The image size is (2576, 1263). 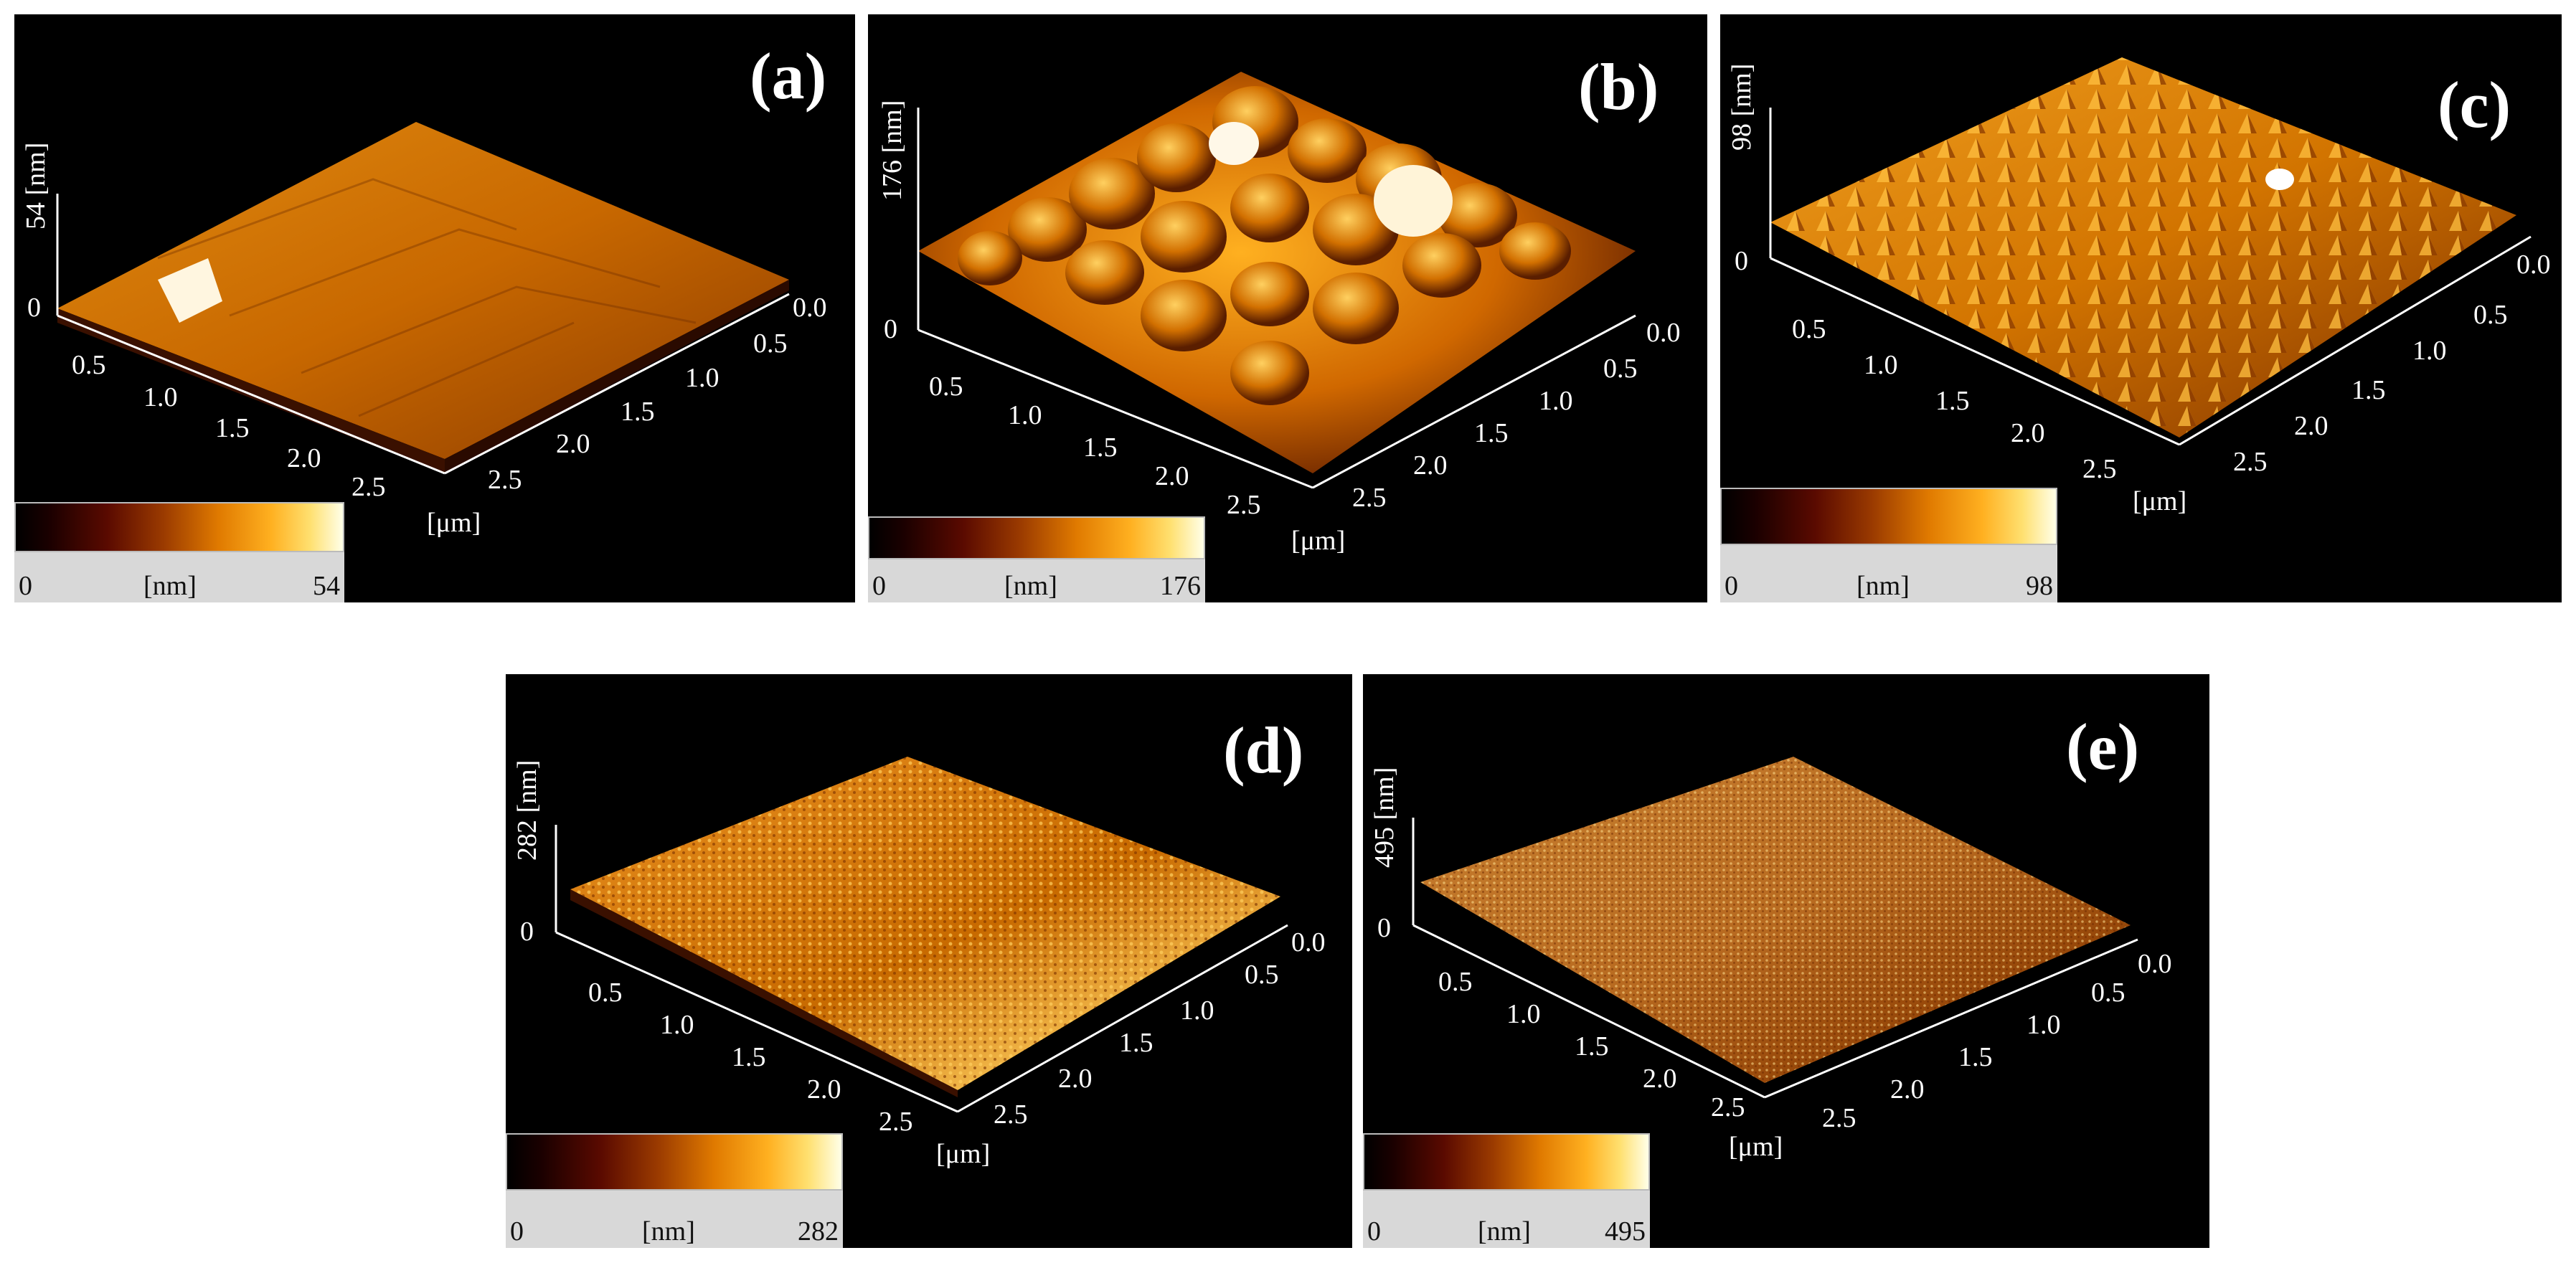 I want to click on colorbar-max: 98, so click(x=2039, y=586).